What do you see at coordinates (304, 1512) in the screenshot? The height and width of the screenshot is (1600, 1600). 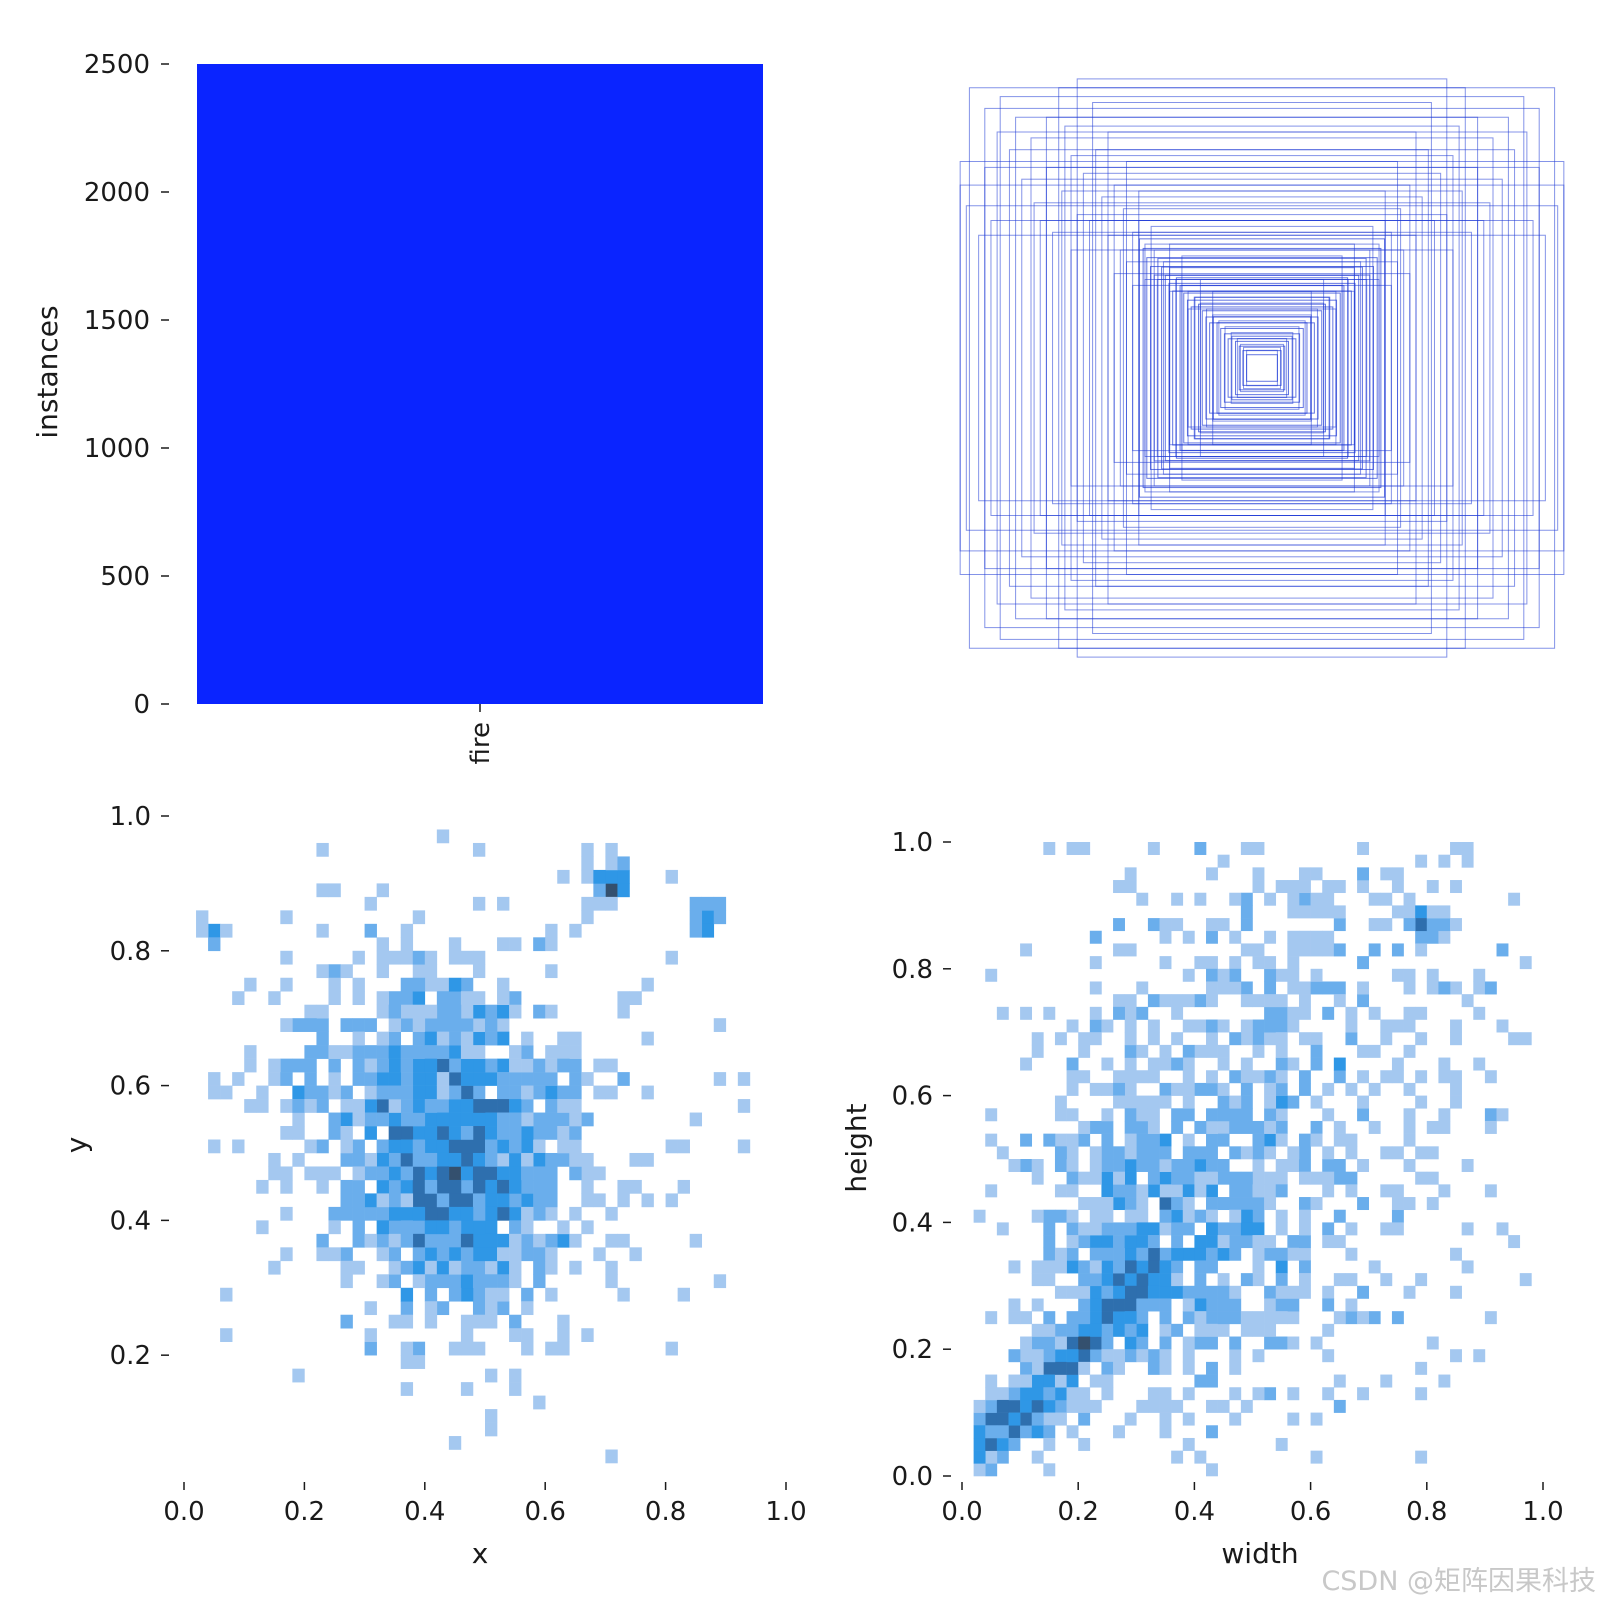 I see `x-tick-label: 0.2` at bounding box center [304, 1512].